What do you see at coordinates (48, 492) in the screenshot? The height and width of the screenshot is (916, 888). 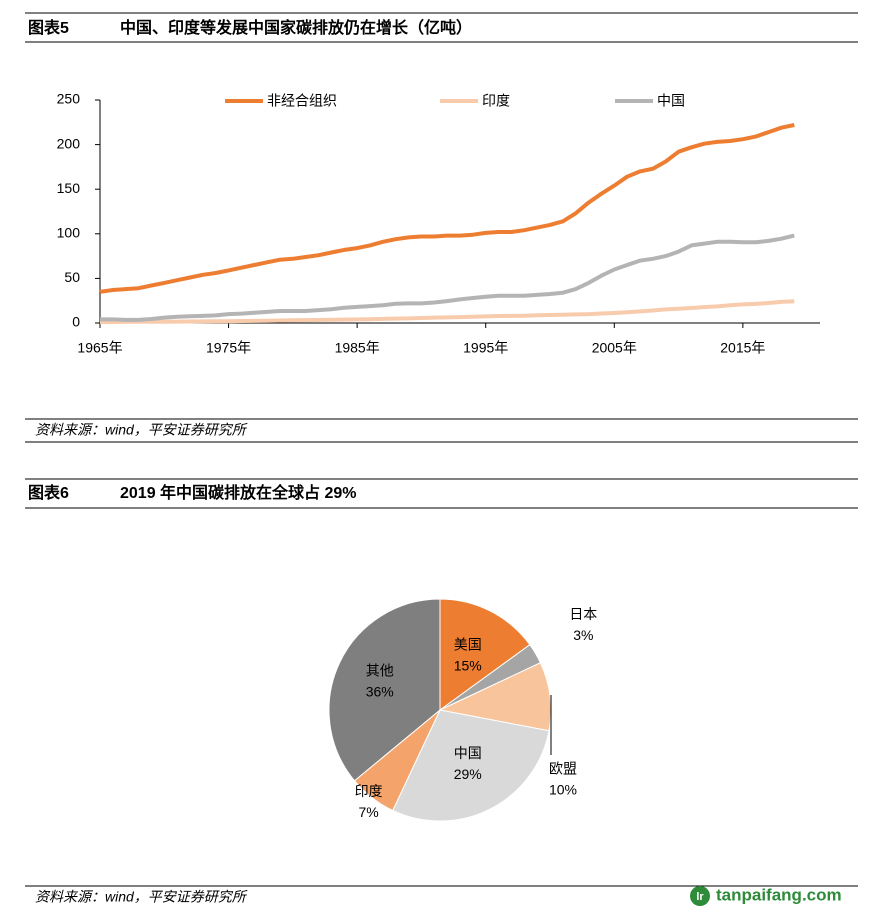 I see `figure-label: 图表6` at bounding box center [48, 492].